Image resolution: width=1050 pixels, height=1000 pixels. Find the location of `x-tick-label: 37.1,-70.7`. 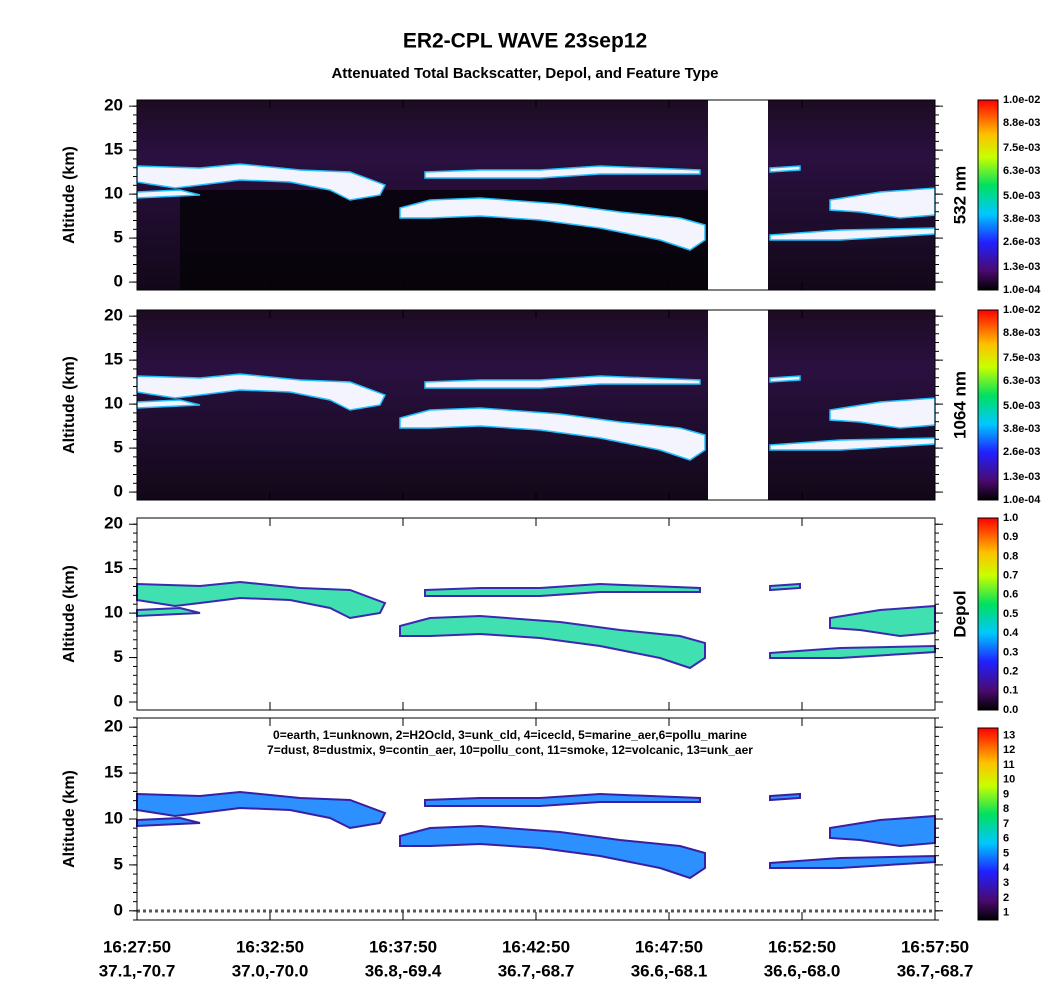

x-tick-label: 37.1,-70.7 is located at coordinates (137, 970).